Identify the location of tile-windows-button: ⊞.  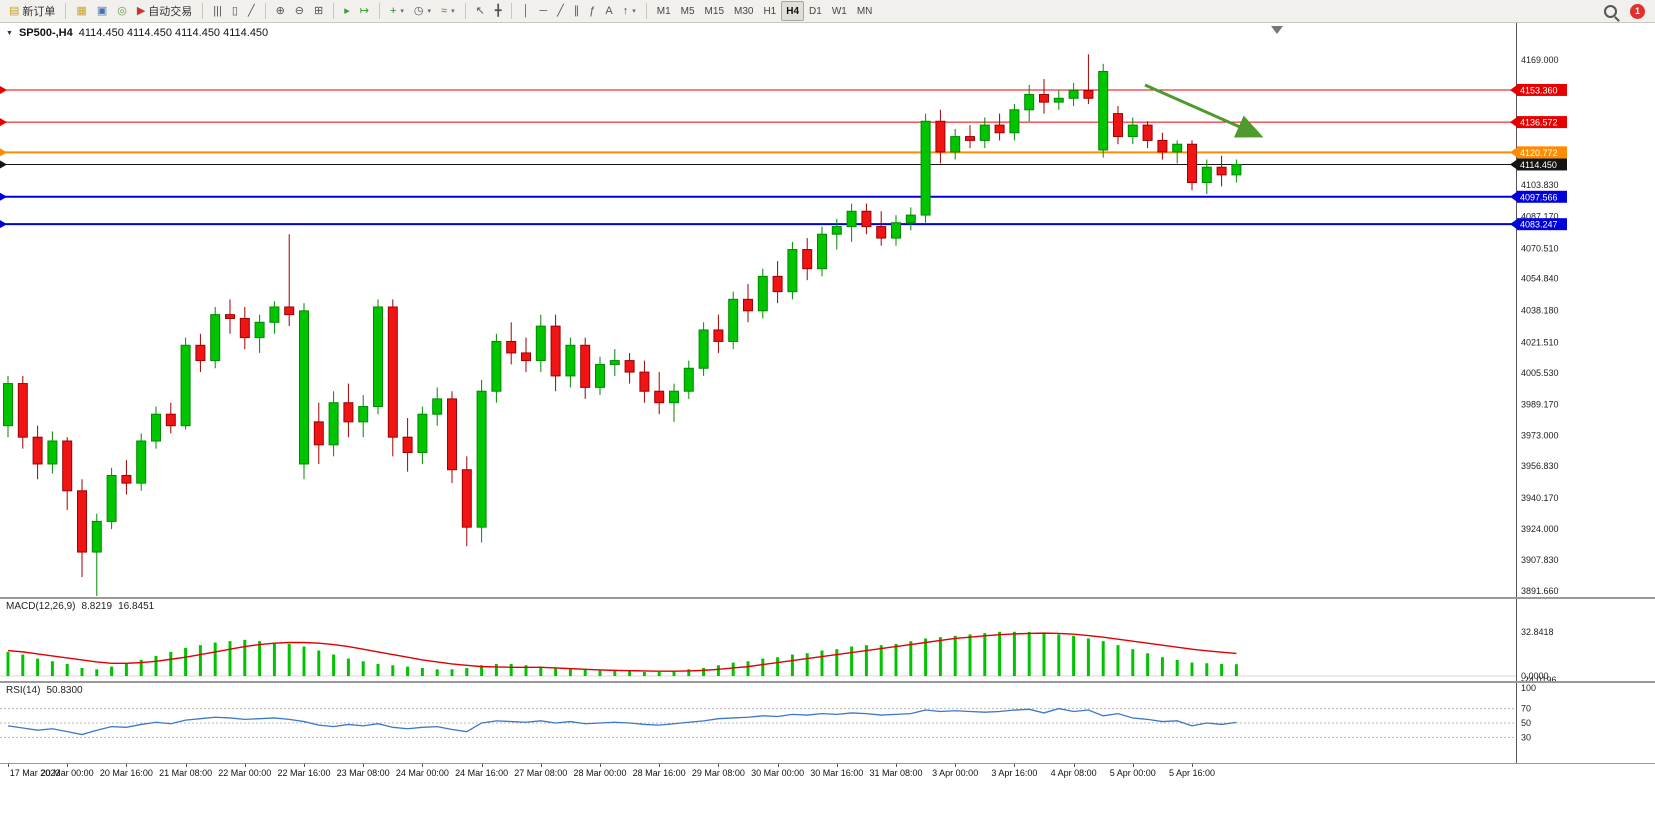
(318, 11).